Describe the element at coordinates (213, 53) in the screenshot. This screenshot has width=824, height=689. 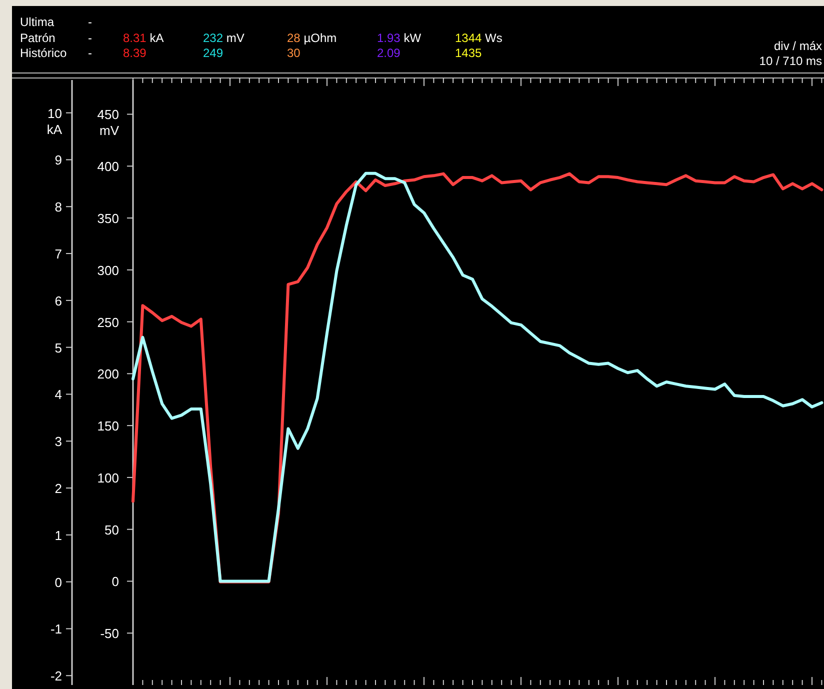
I see `text: 249` at that location.